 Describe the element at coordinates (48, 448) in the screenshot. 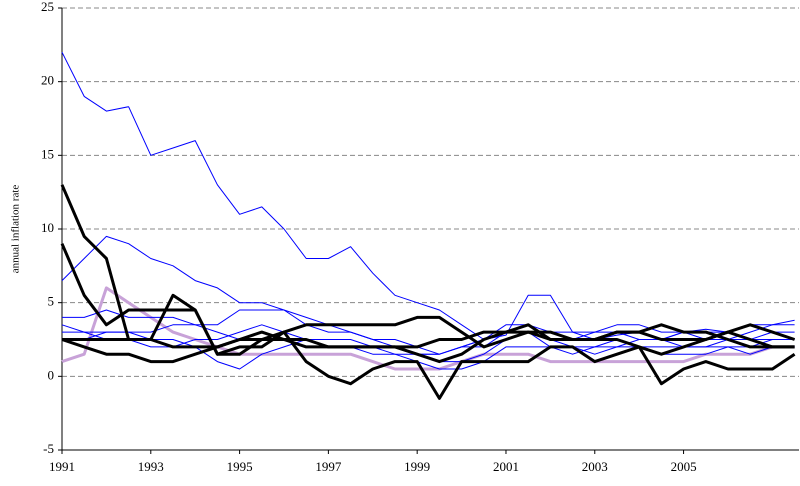

I see `y-tick-label: -5` at that location.